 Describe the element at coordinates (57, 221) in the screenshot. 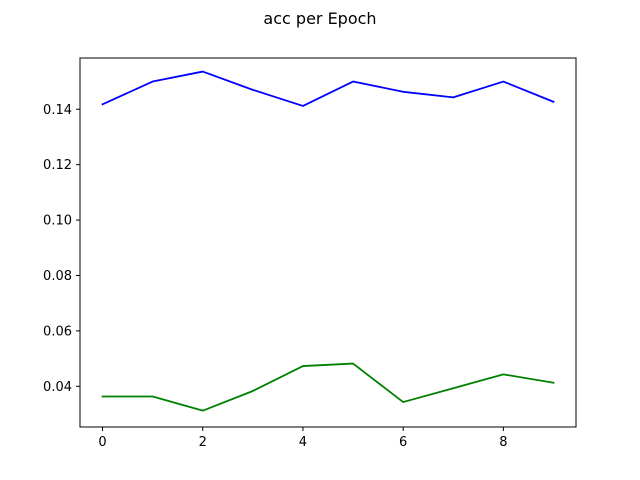

I see `y-tick-label: 0.10` at that location.